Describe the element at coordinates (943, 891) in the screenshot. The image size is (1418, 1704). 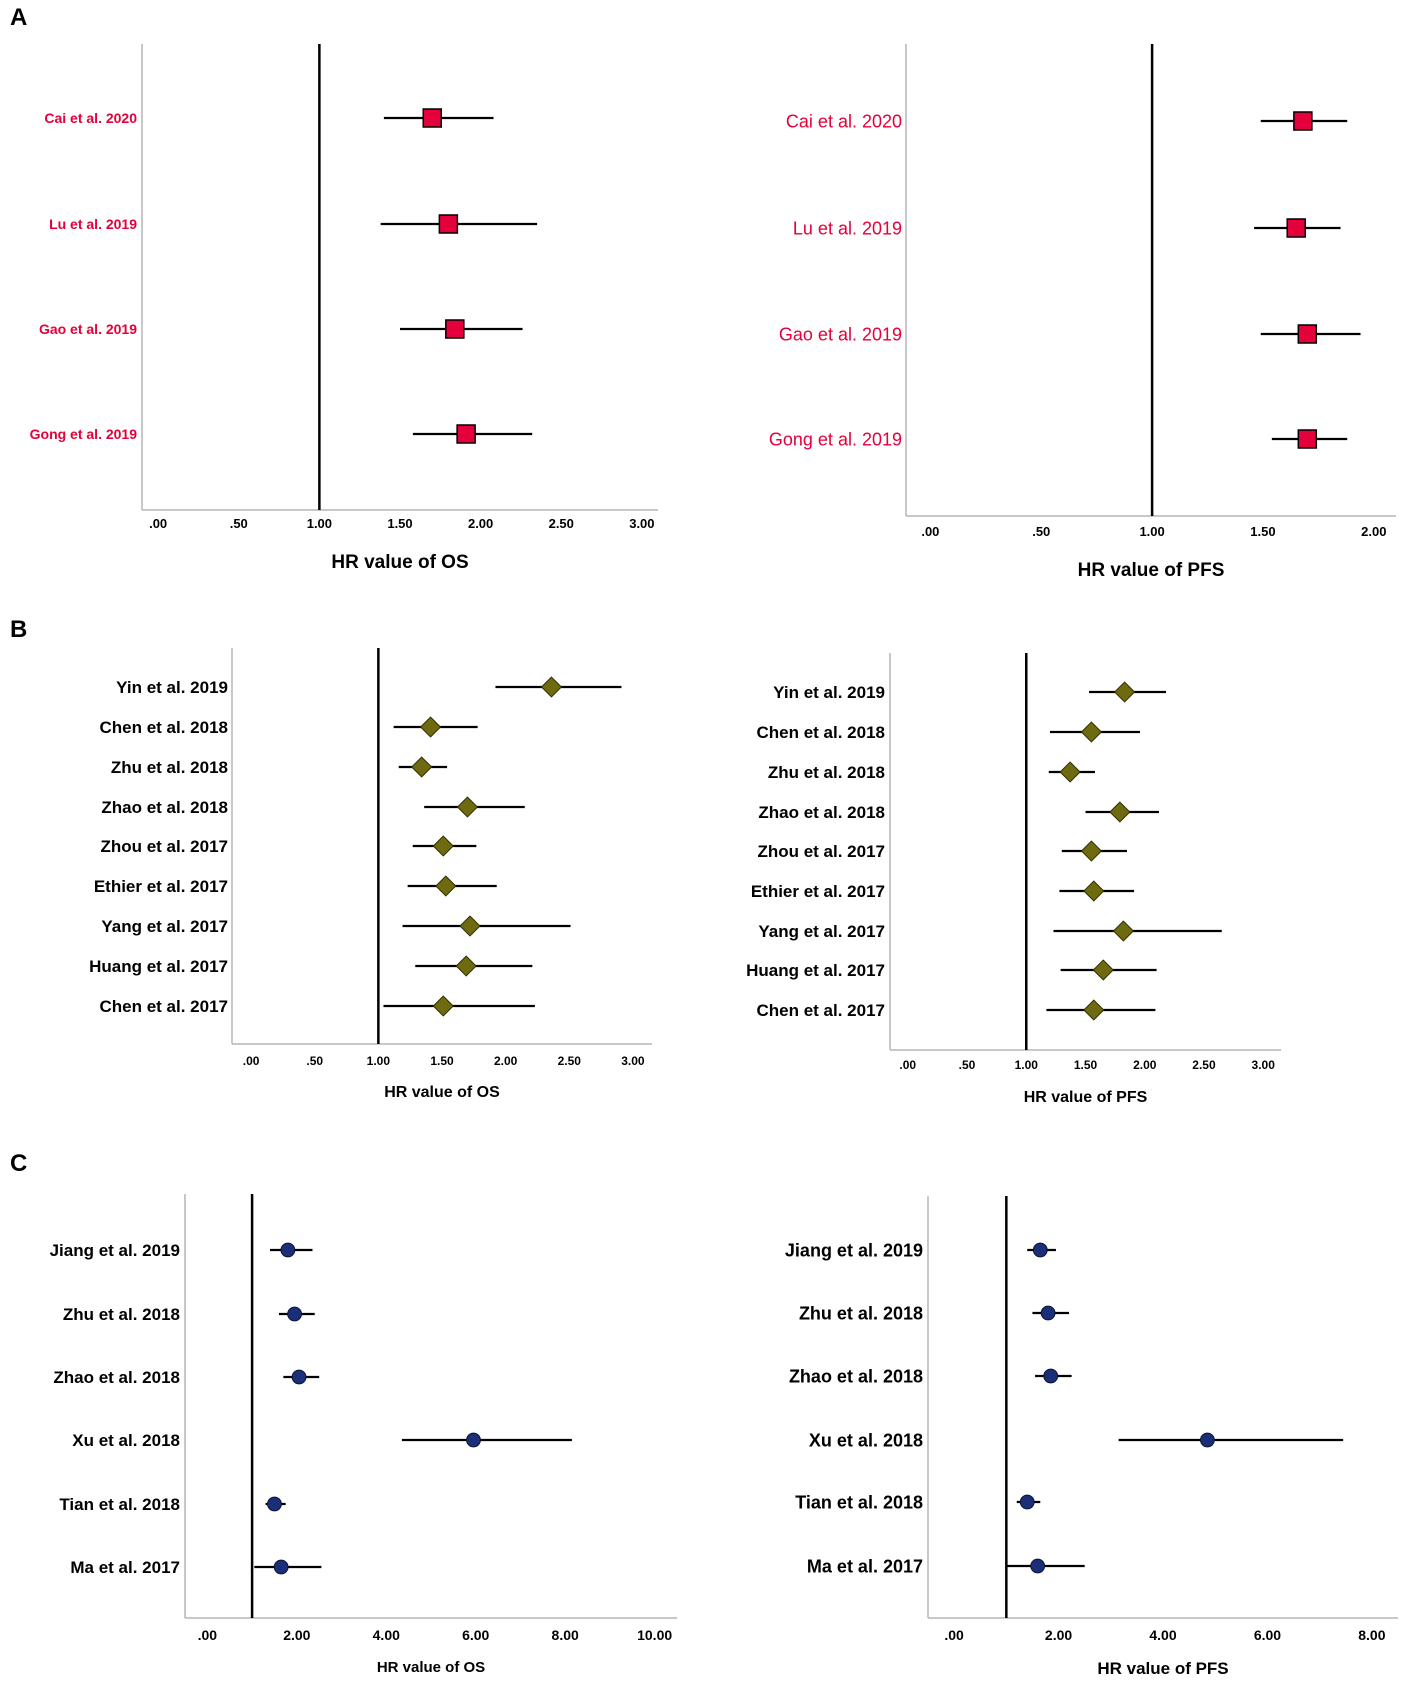
I see `study-row: Ethier et al. 2017` at that location.